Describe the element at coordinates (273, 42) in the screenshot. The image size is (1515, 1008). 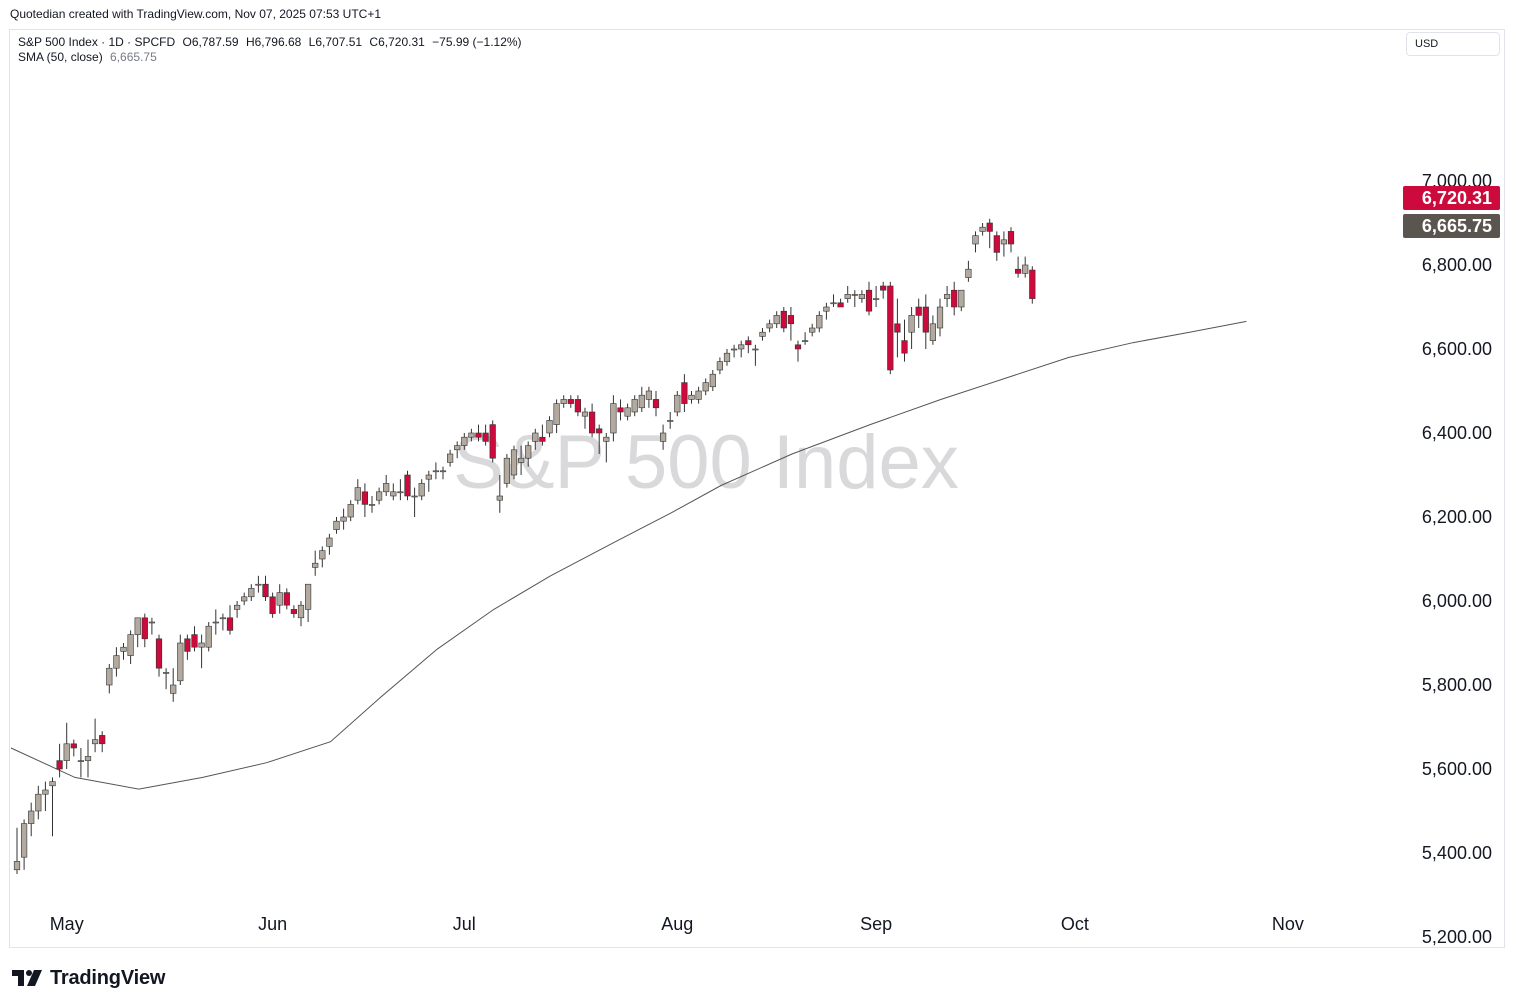
I see `high-value: H6,796.68` at that location.